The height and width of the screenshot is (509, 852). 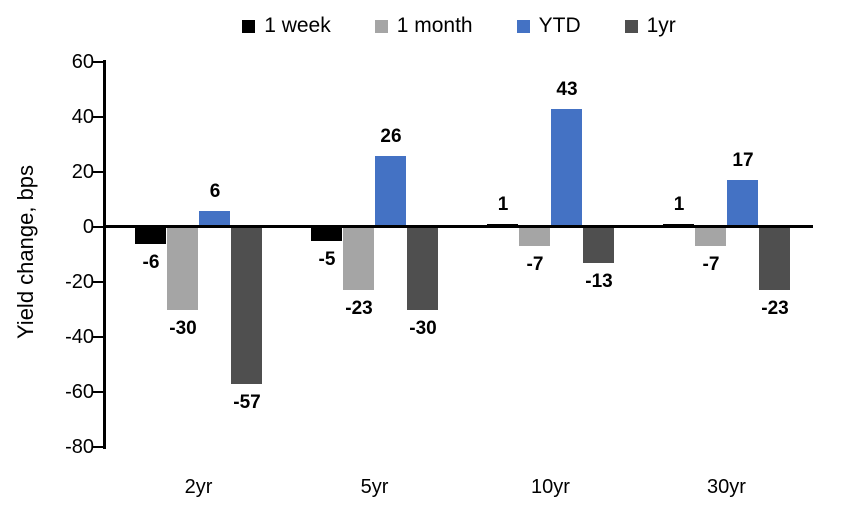 I want to click on bar-YTD-30yr, so click(x=742, y=203).